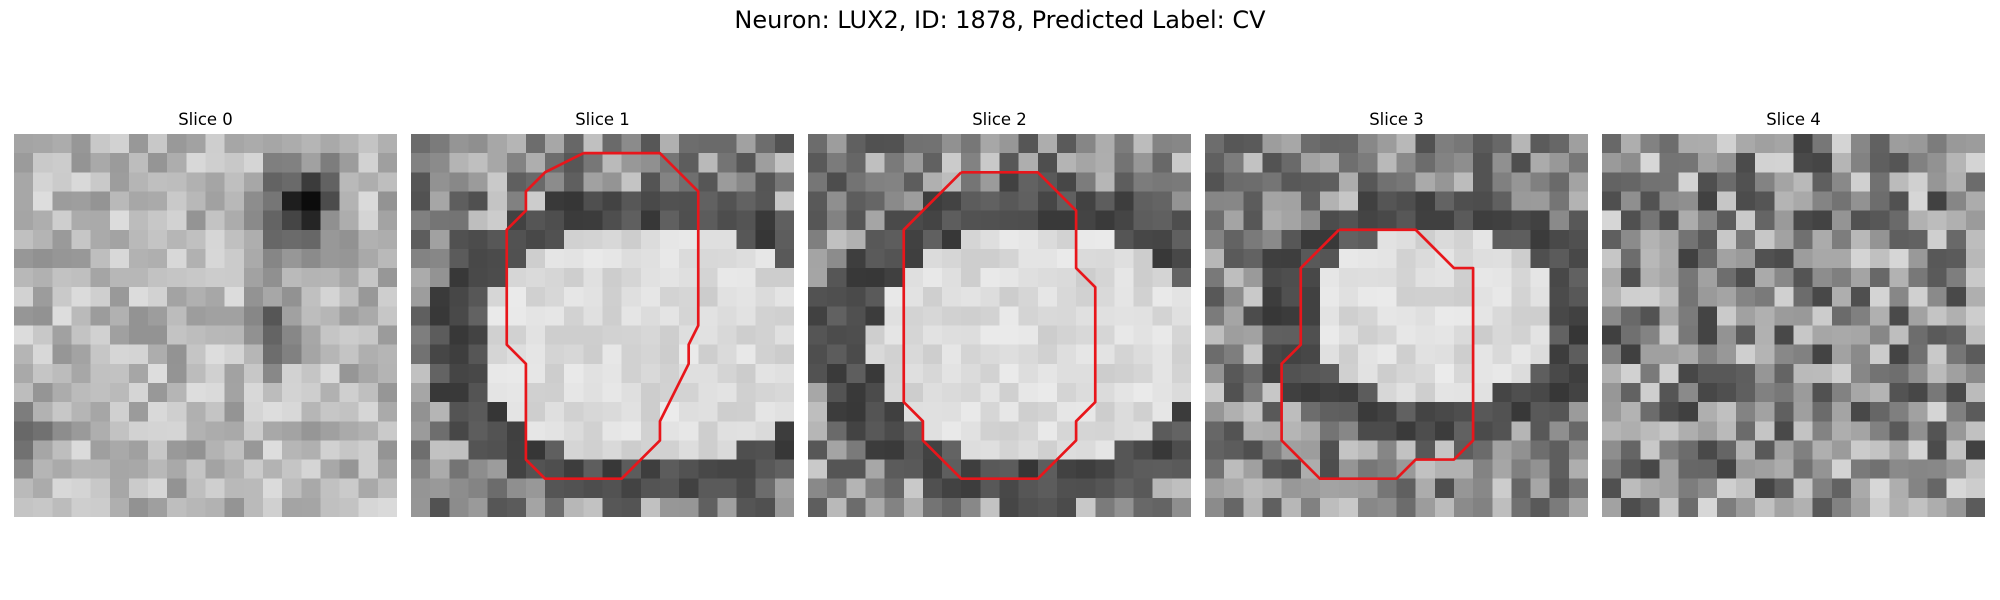 Image resolution: width=2000 pixels, height=600 pixels. I want to click on slice-panel-2: Slice 2, so click(999, 313).